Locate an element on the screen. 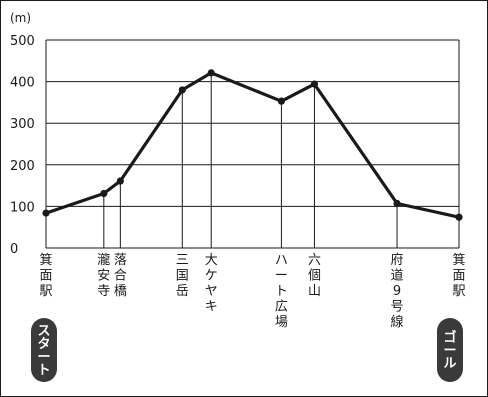 The image size is (488, 397). y-tick-label: 400 is located at coordinates (22, 83).